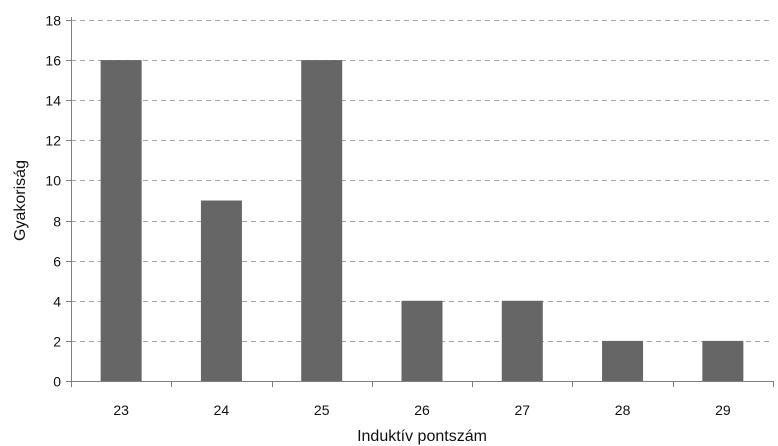 This screenshot has width=778, height=446. I want to click on y-tick-label: 2, so click(57, 342).